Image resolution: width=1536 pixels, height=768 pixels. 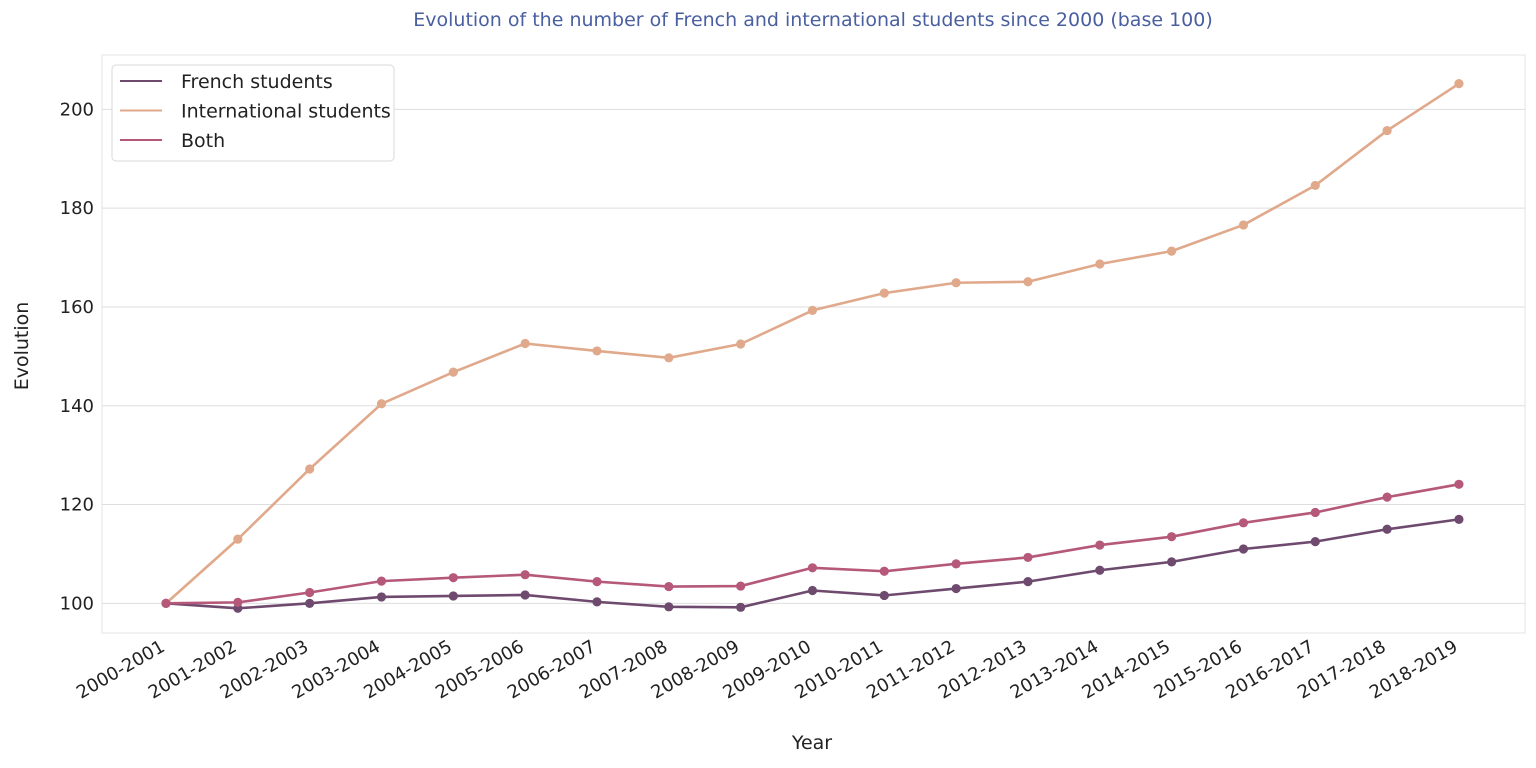 I want to click on legend-box, so click(x=253, y=113).